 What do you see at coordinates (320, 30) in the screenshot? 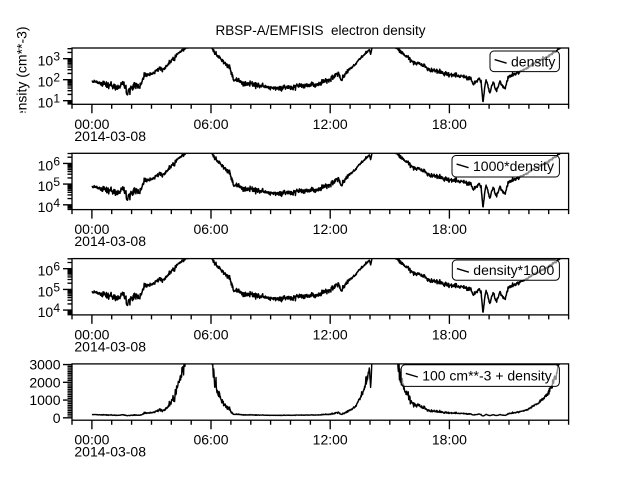
I see `svg-text:RBSP-A/EMFISIS electron densi: RBSP-A/EMFISIS electron density` at bounding box center [320, 30].